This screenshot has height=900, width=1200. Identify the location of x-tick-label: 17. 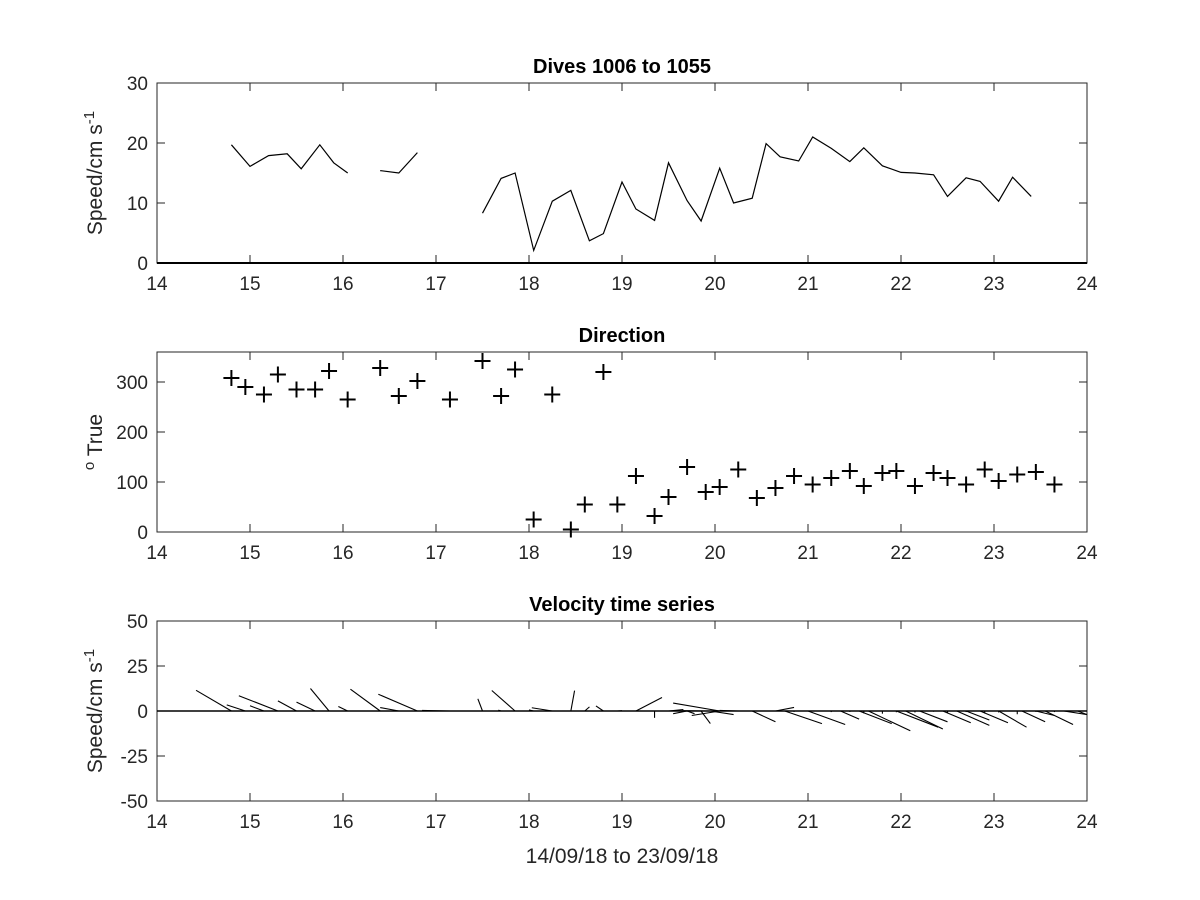
(435, 284).